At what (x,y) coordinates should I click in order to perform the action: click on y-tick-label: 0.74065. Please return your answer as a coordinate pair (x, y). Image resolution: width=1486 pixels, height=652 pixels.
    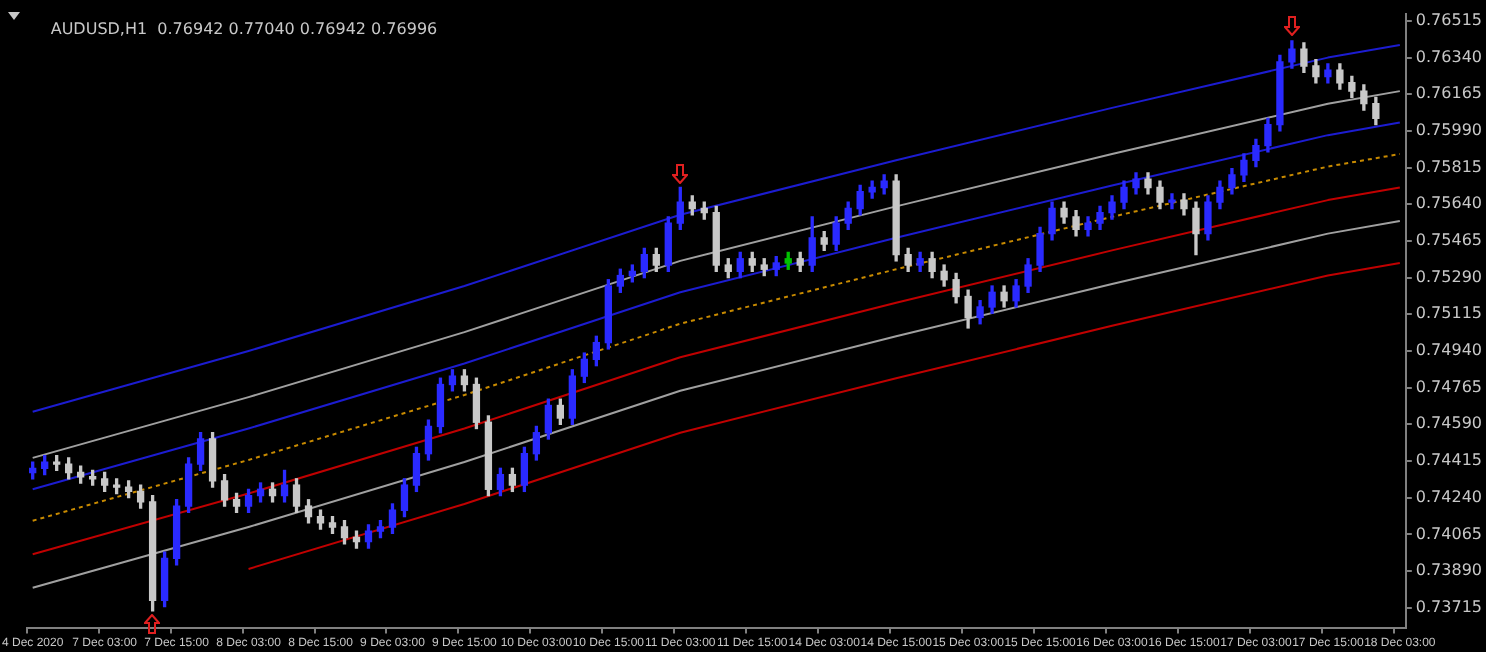
    Looking at the image, I should click on (1449, 533).